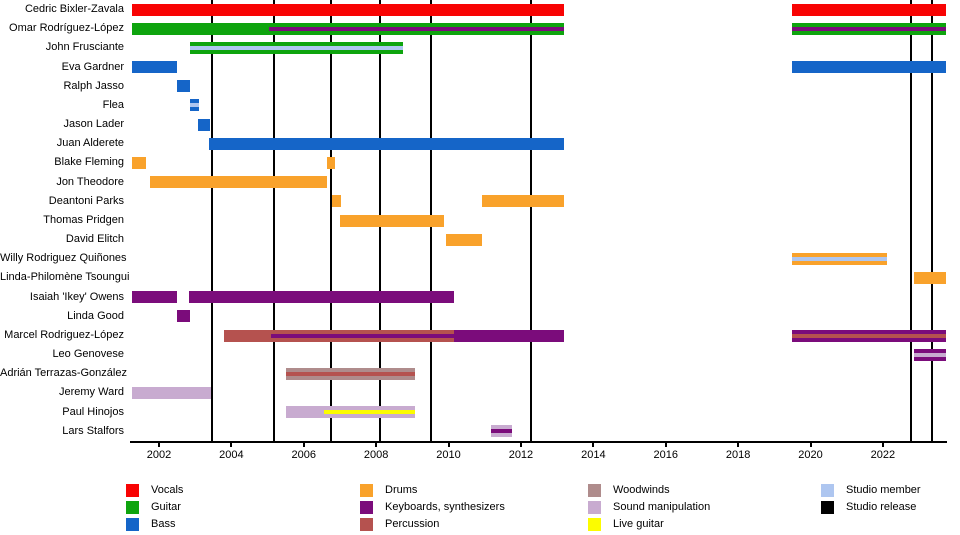  What do you see at coordinates (649, 508) in the screenshot?
I see `legend-item-sound_manipulation: Sound manipulation` at bounding box center [649, 508].